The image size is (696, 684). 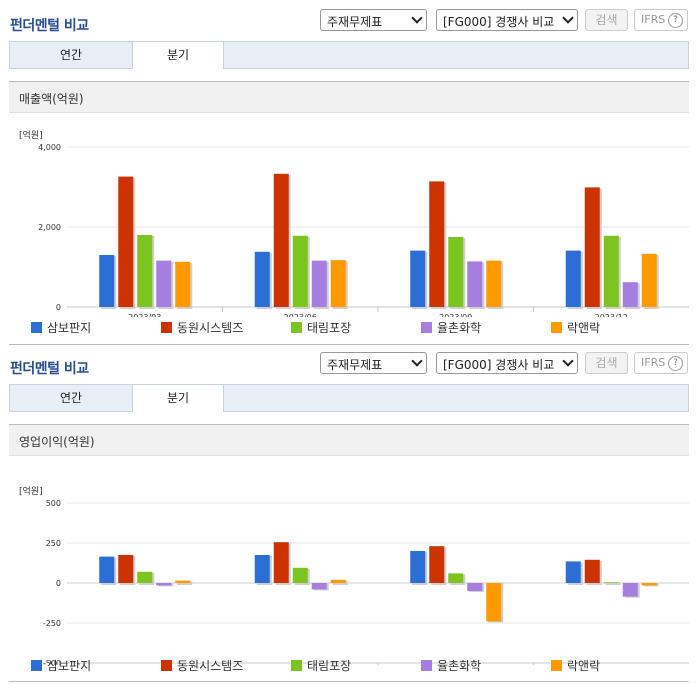 What do you see at coordinates (611, 315) in the screenshot?
I see `x-tick-label: 2023/12` at bounding box center [611, 315].